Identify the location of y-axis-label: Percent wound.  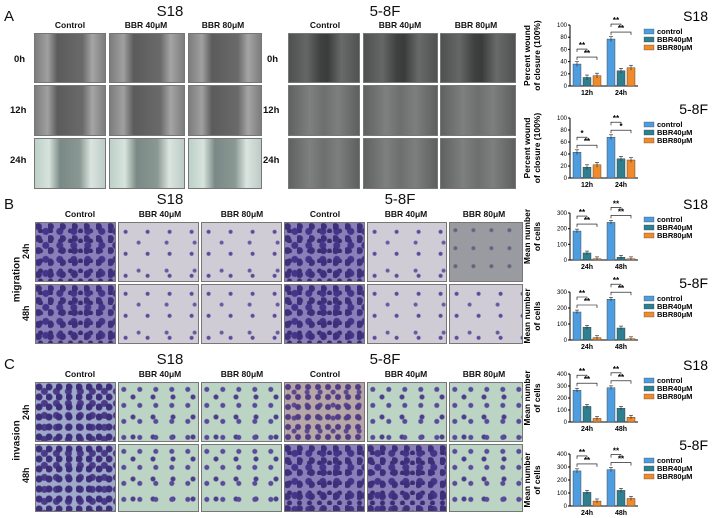
(527, 55).